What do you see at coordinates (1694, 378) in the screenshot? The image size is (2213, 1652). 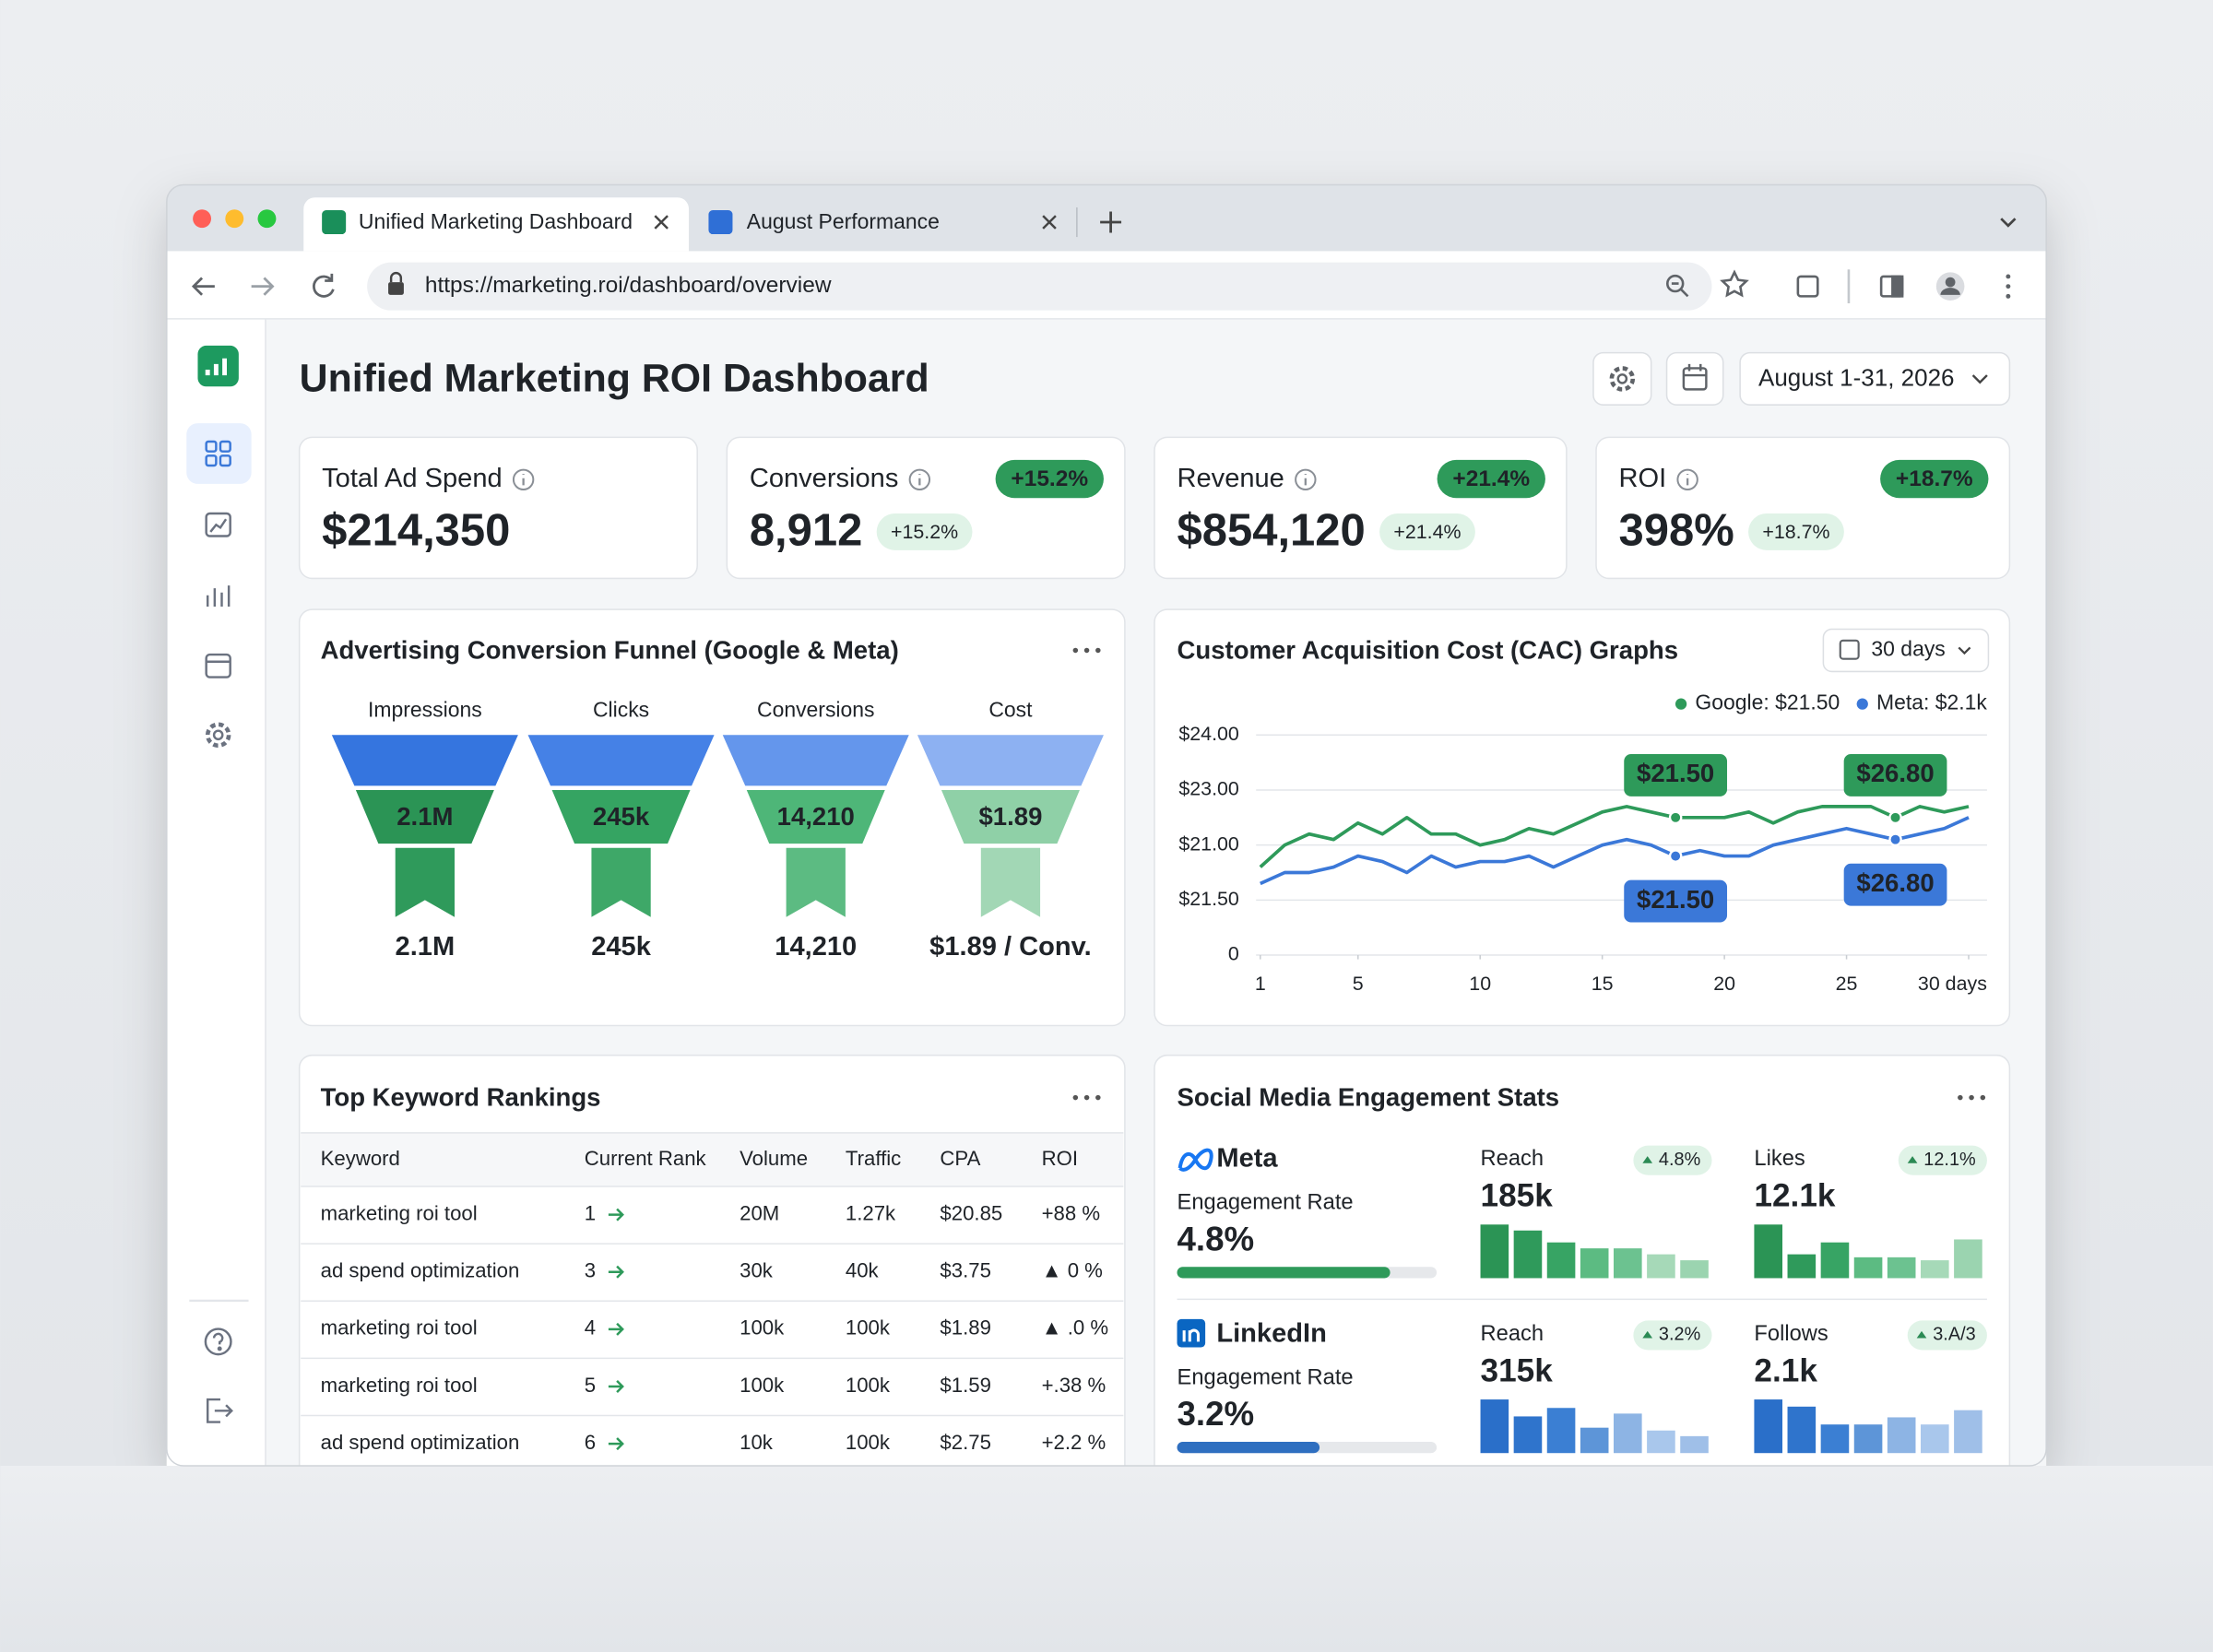 I see `calendar-button` at bounding box center [1694, 378].